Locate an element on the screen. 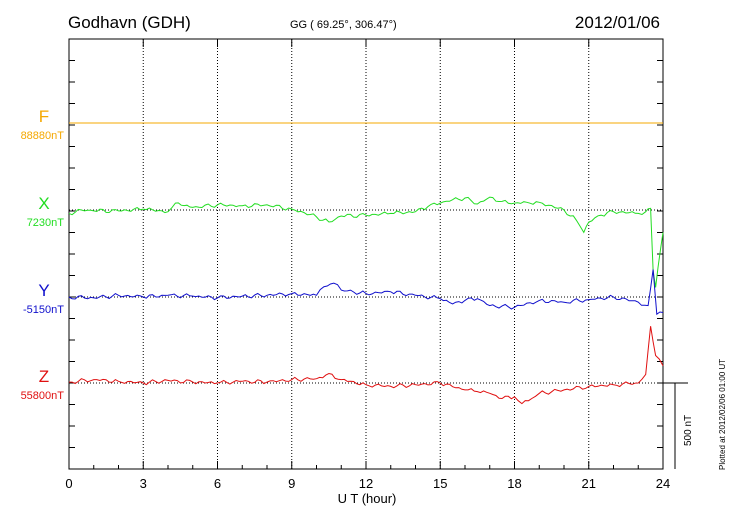 This screenshot has height=520, width=730. chart-date: 2012/01/06 is located at coordinates (617, 22).